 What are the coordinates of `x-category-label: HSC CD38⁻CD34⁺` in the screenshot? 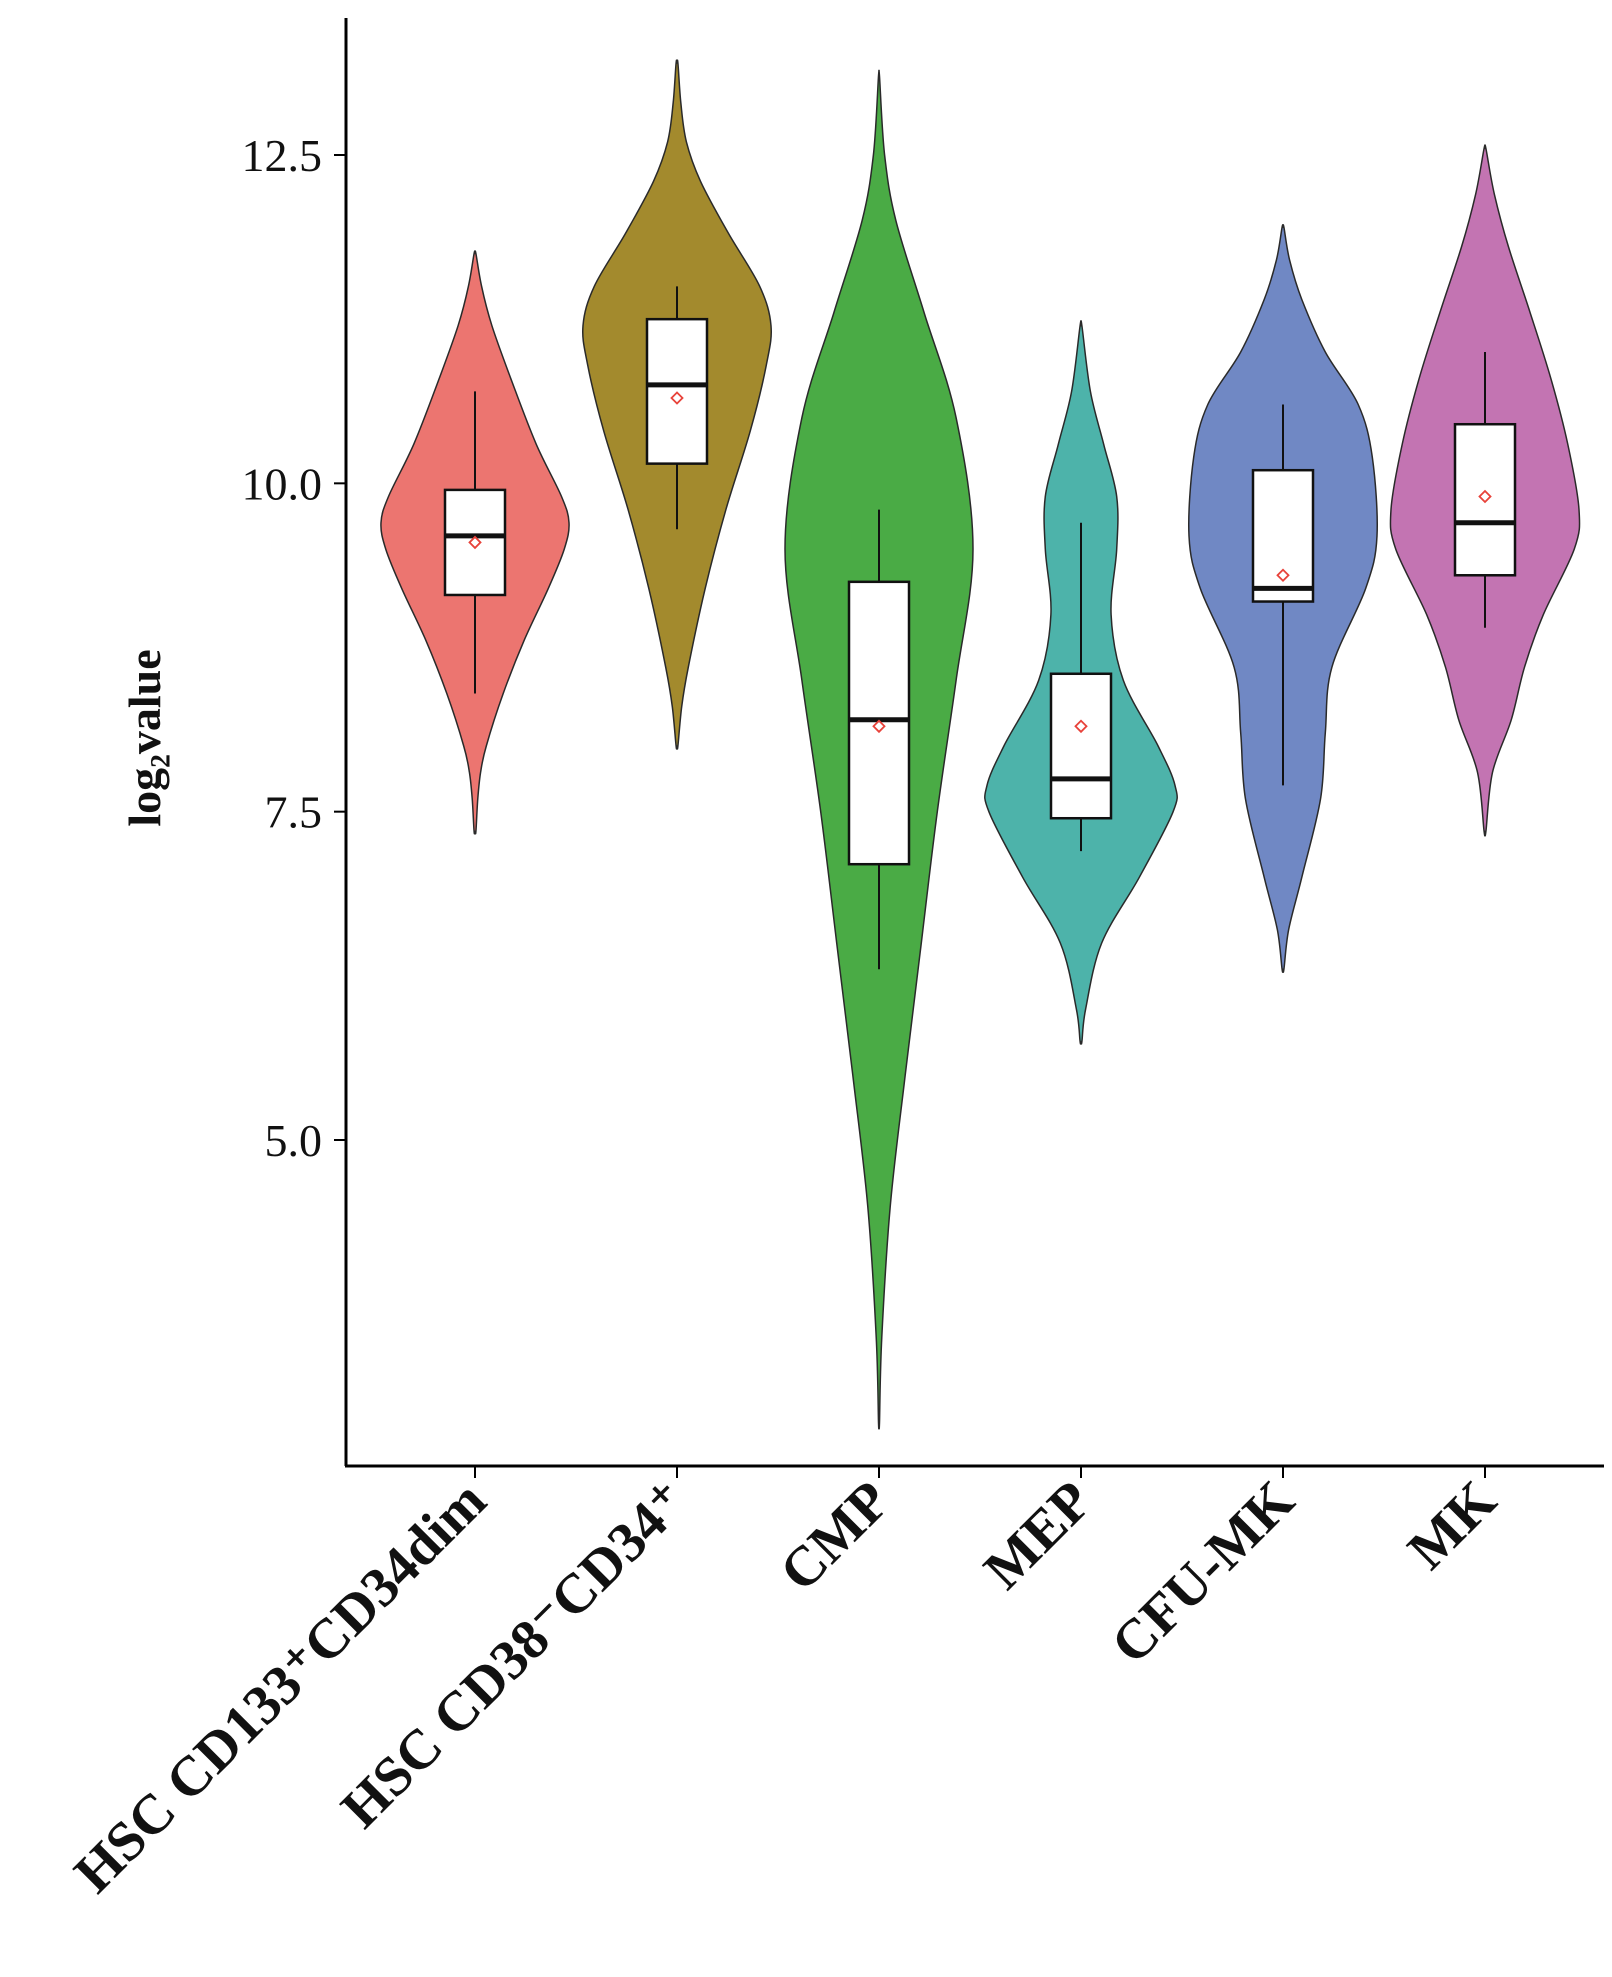 It's located at (515, 1654).